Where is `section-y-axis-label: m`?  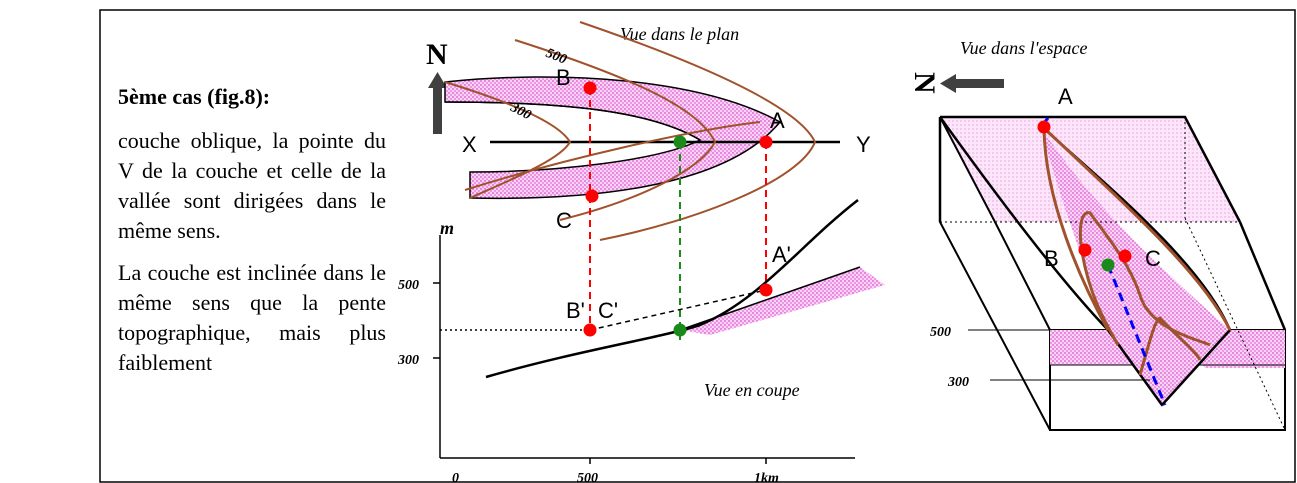
section-y-axis-label: m is located at coordinates (447, 228).